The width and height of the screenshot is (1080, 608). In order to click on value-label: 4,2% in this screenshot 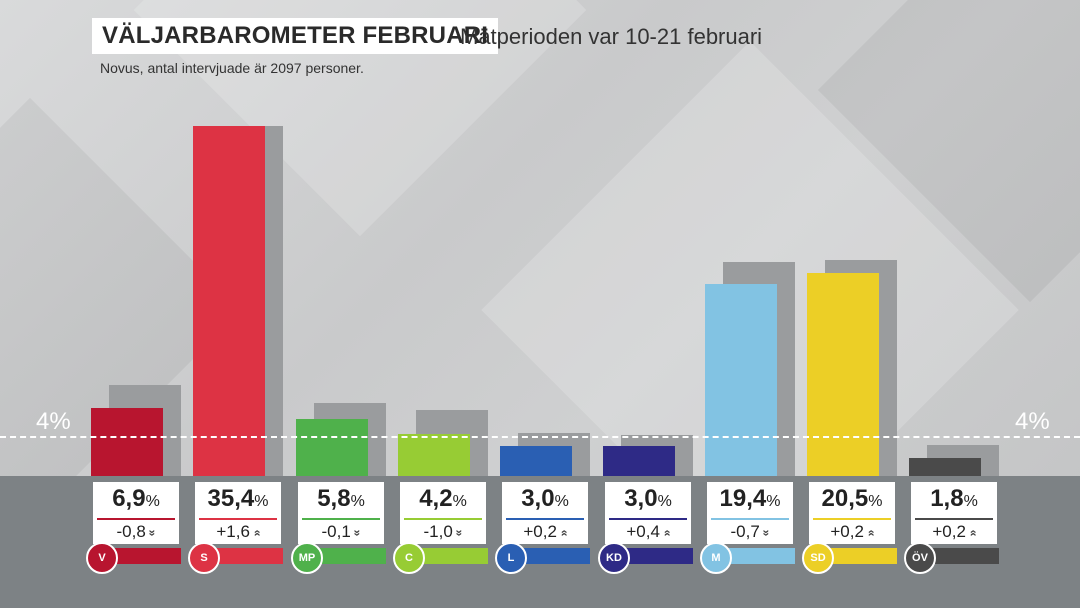, I will do `click(443, 500)`.